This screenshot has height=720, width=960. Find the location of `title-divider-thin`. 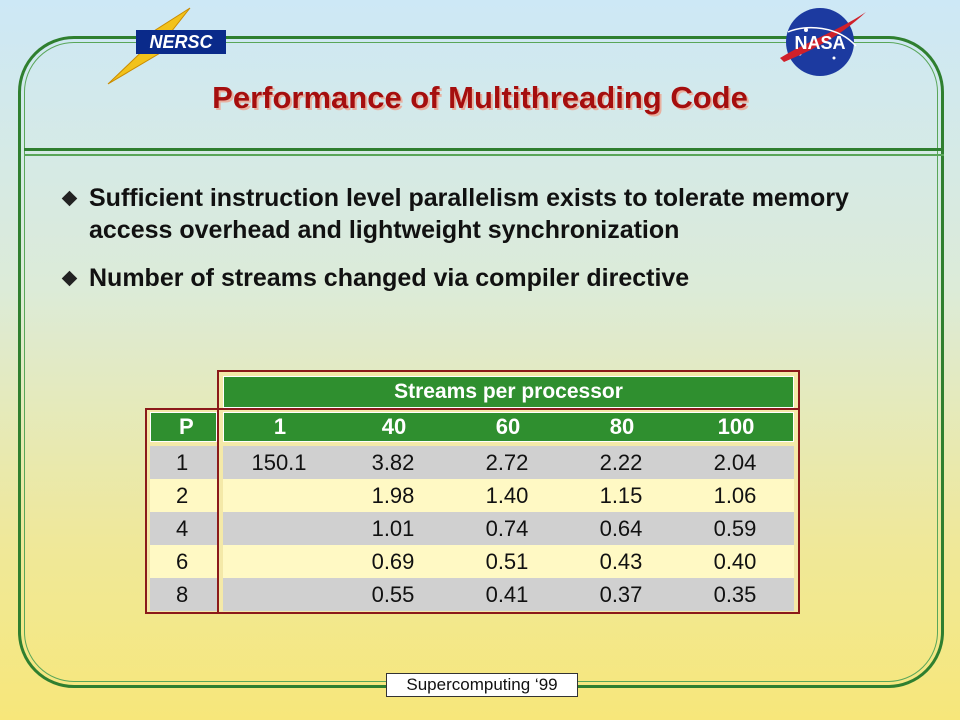

title-divider-thin is located at coordinates (484, 155).